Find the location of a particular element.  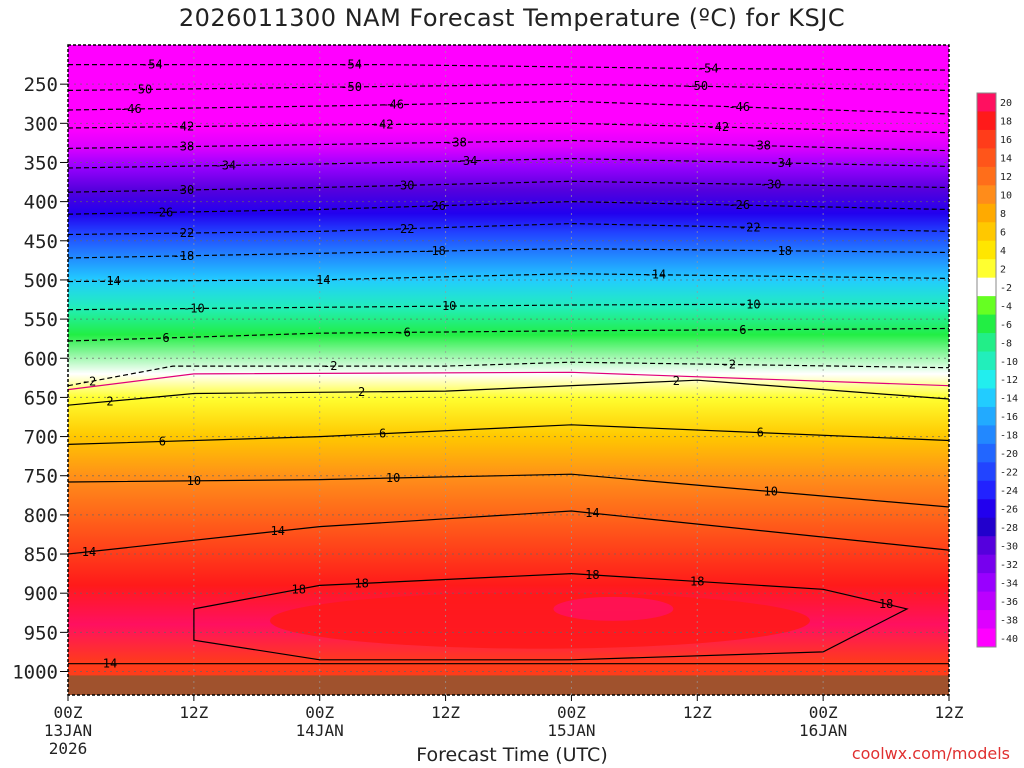

colorbar-label: 6 is located at coordinates (1003, 233).